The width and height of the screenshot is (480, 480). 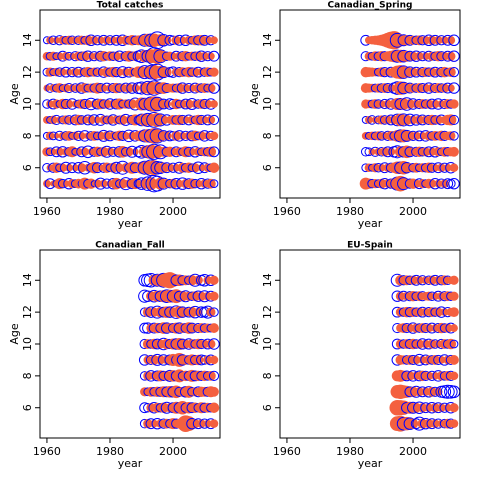 I want to click on x-tick-label: 1960, so click(x=47, y=451).